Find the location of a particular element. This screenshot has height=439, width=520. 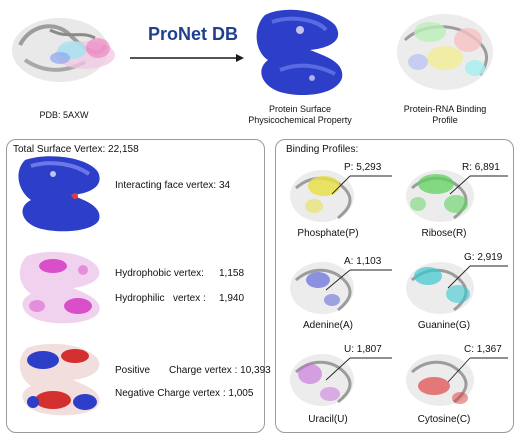

ribose-label: Ribose(R) is located at coordinates (444, 233).